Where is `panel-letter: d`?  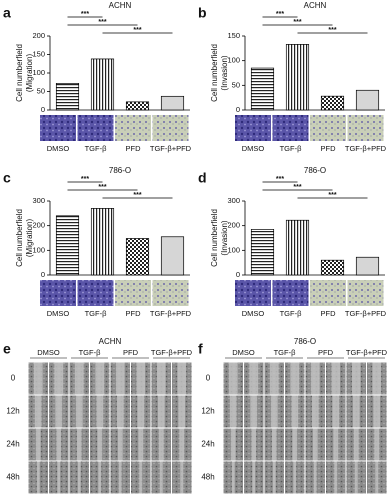 panel-letter: d is located at coordinates (202, 178).